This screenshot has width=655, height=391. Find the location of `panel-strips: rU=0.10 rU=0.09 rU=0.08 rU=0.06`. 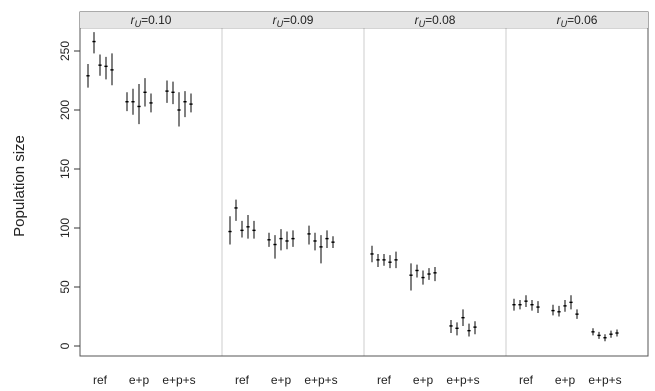

panel-strips: rU=0.10 rU=0.09 rU=0.08 rU=0.06 is located at coordinates (364, 20).